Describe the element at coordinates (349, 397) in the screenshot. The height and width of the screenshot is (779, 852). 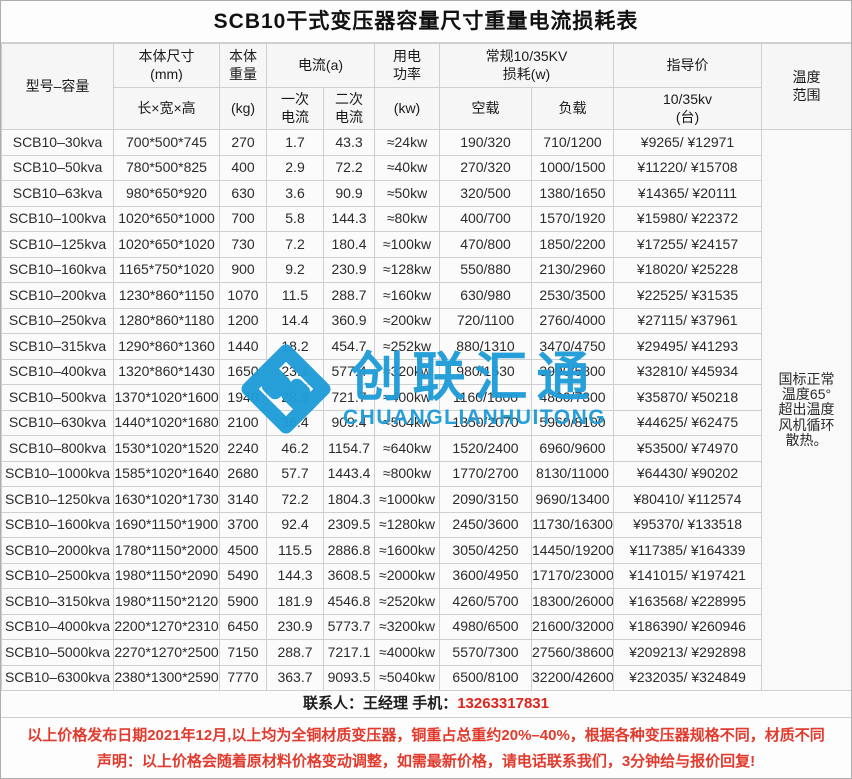
I see `cell-i2: 721.7` at that location.